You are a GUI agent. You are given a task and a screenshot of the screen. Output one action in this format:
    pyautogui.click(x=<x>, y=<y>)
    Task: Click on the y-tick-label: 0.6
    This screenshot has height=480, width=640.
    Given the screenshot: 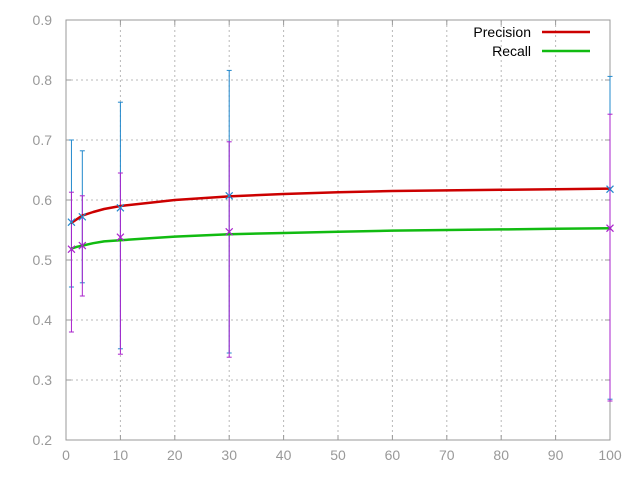 What is the action you would take?
    pyautogui.click(x=43, y=200)
    